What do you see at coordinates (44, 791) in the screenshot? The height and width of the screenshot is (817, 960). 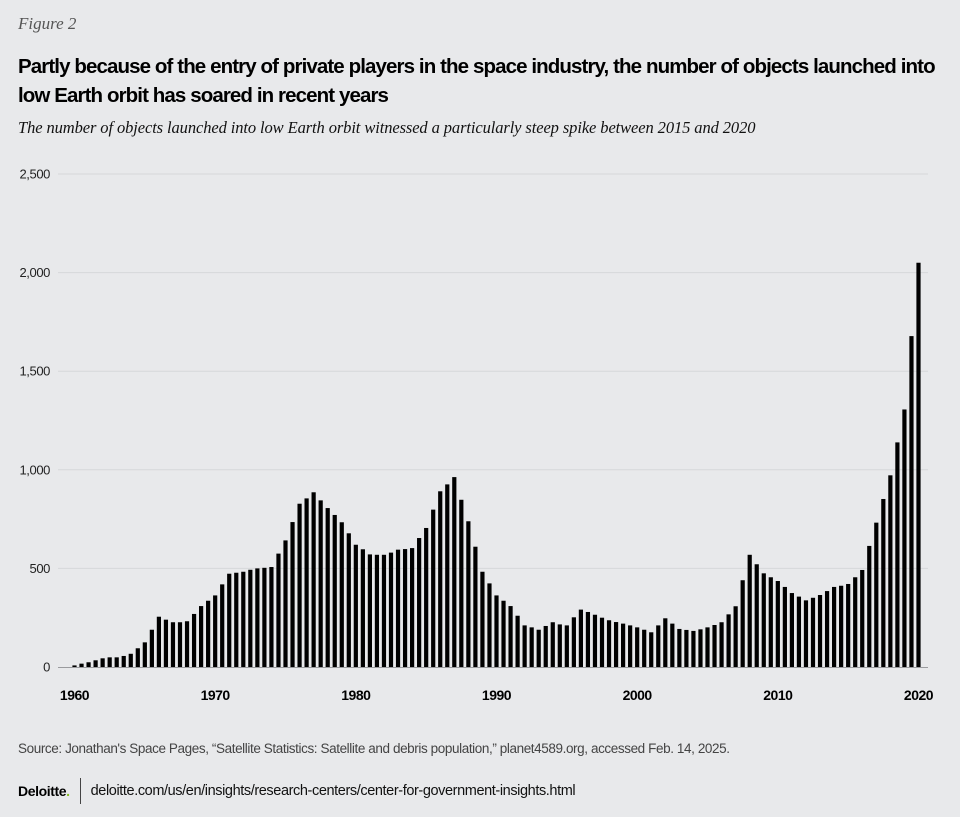 I see `deloitte-logo: Deloitte.` at bounding box center [44, 791].